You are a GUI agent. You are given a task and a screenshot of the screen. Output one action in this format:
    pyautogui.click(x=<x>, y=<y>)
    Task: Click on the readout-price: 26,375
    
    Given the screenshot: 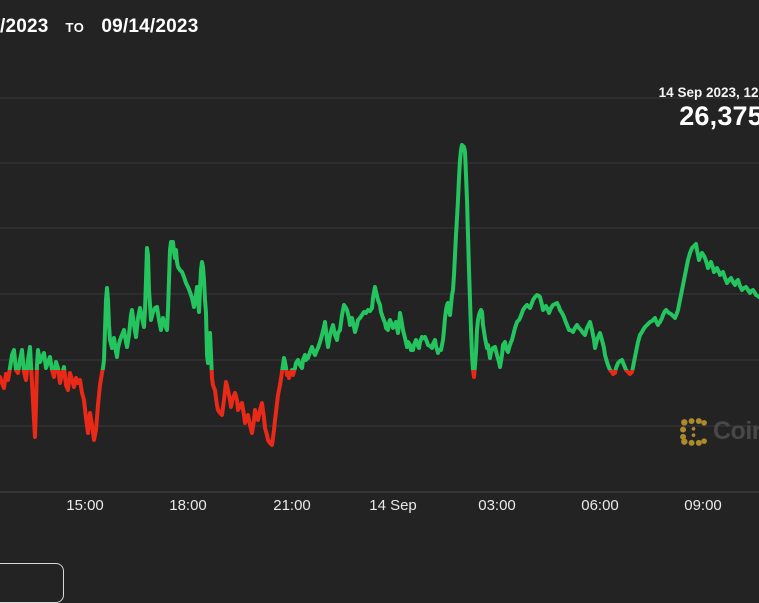 What is the action you would take?
    pyautogui.click(x=719, y=116)
    